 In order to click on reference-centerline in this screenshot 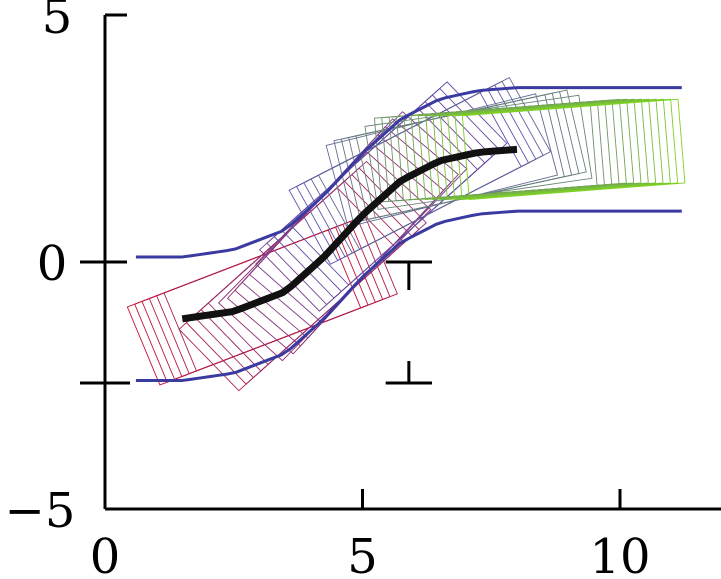, I will do `click(349, 234)`.